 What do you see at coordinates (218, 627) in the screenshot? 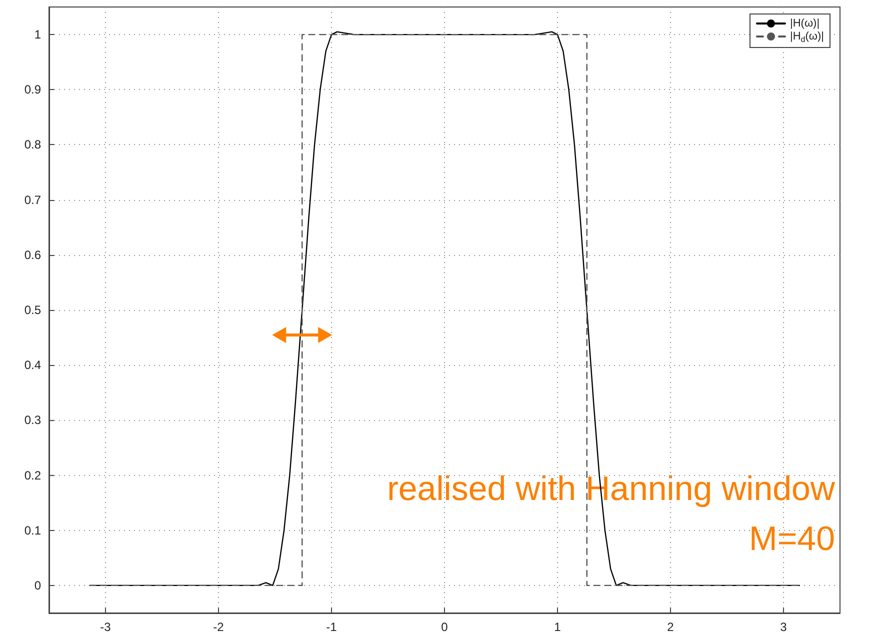
I see `x-tick-label: -2` at bounding box center [218, 627].